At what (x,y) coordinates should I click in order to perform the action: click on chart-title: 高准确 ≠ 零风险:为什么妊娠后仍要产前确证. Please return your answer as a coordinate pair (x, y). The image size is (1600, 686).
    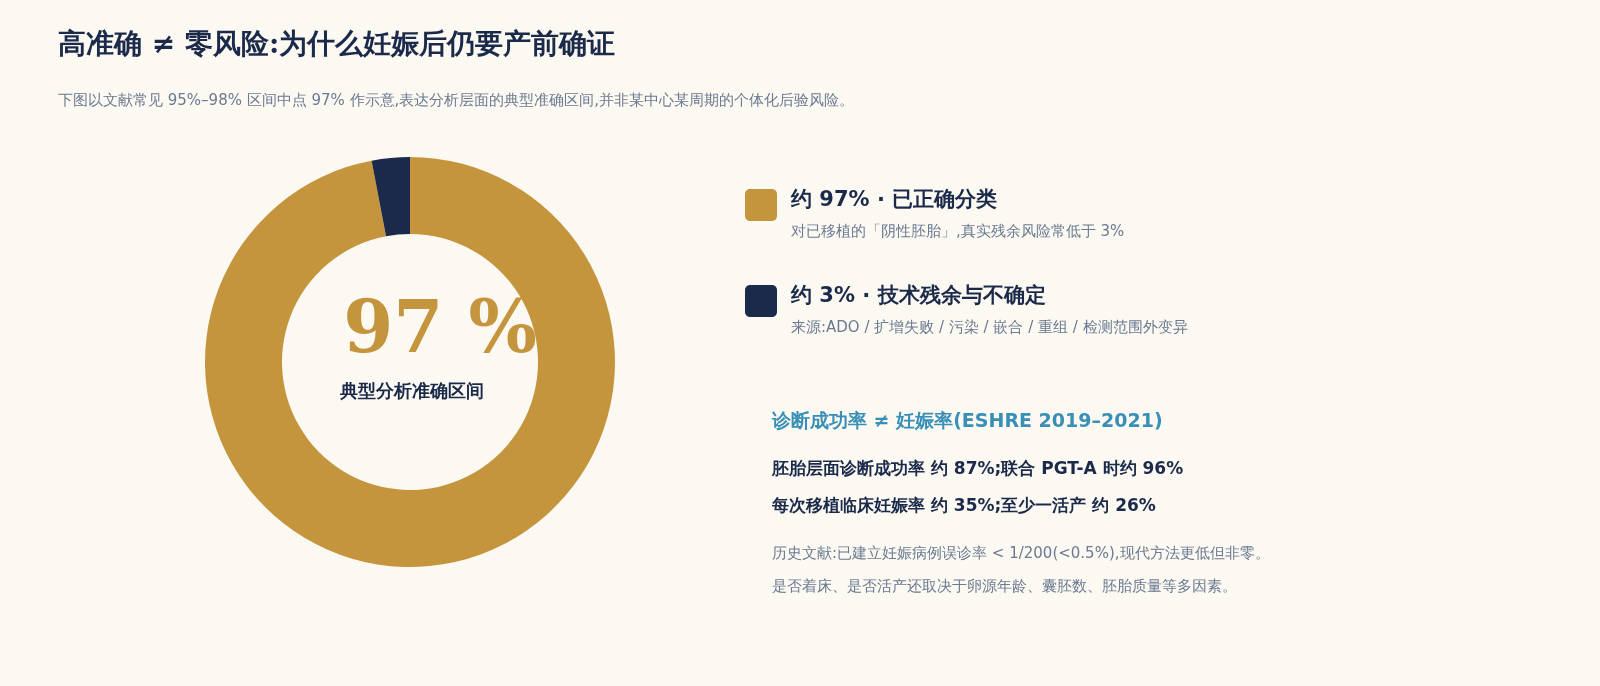
    Looking at the image, I should click on (337, 43).